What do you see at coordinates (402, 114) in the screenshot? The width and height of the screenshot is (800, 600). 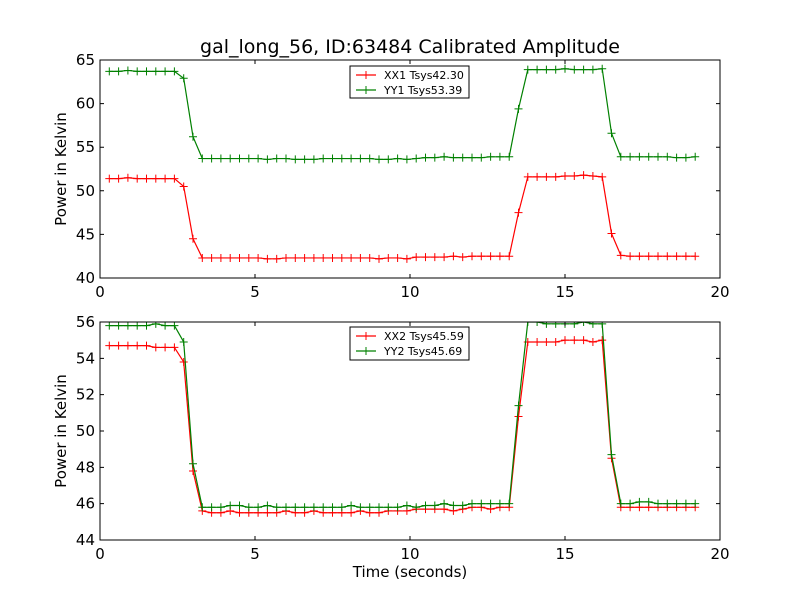 I see `series-line` at bounding box center [402, 114].